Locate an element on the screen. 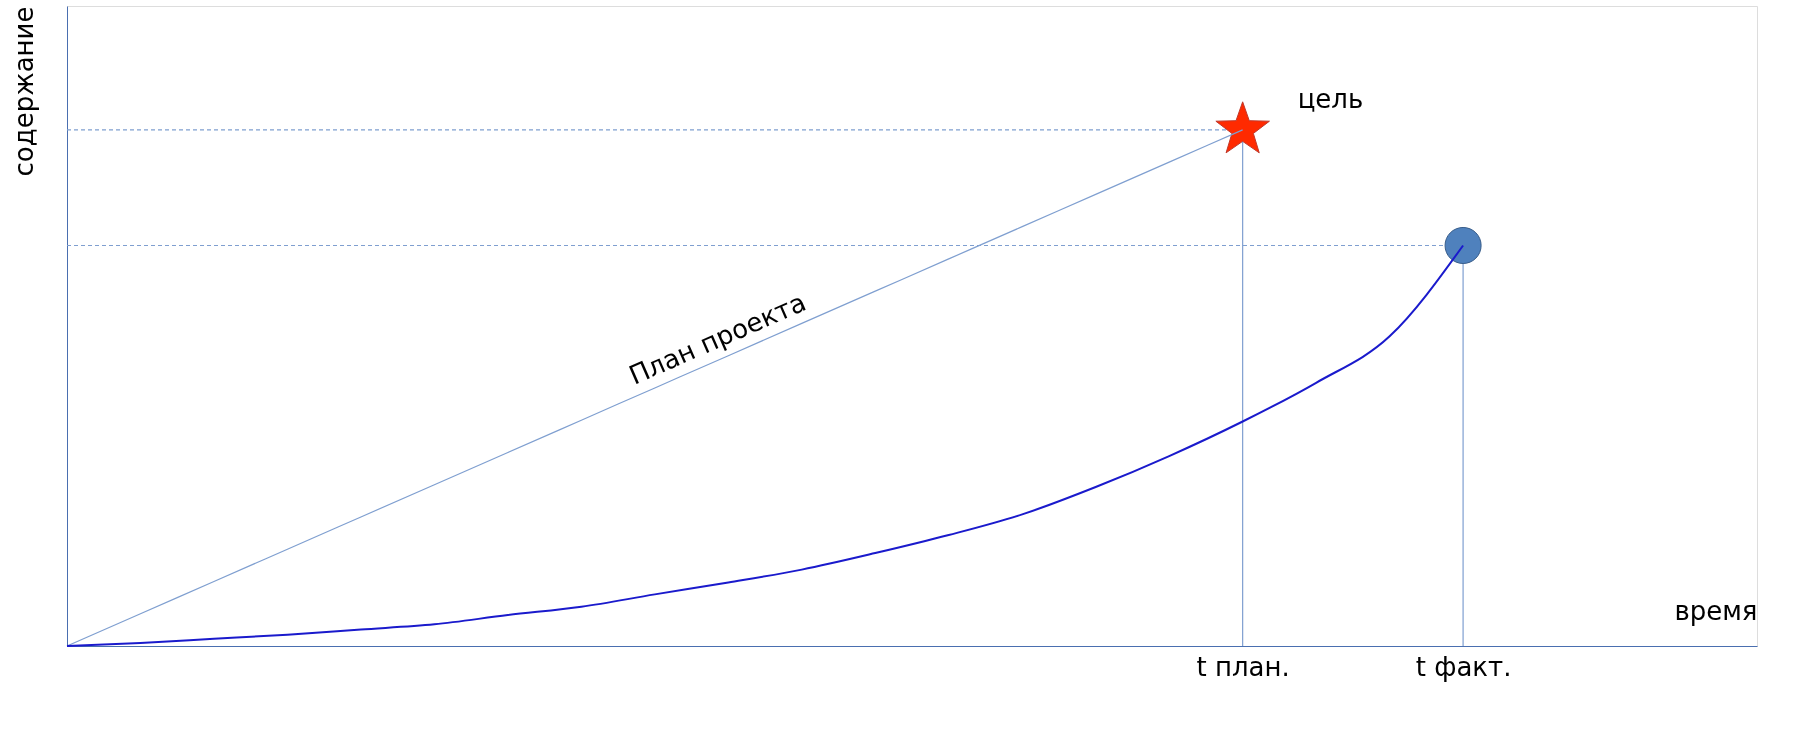 Image resolution: width=1812 pixels, height=750 pixels. x-axis-title: время is located at coordinates (1716, 610).